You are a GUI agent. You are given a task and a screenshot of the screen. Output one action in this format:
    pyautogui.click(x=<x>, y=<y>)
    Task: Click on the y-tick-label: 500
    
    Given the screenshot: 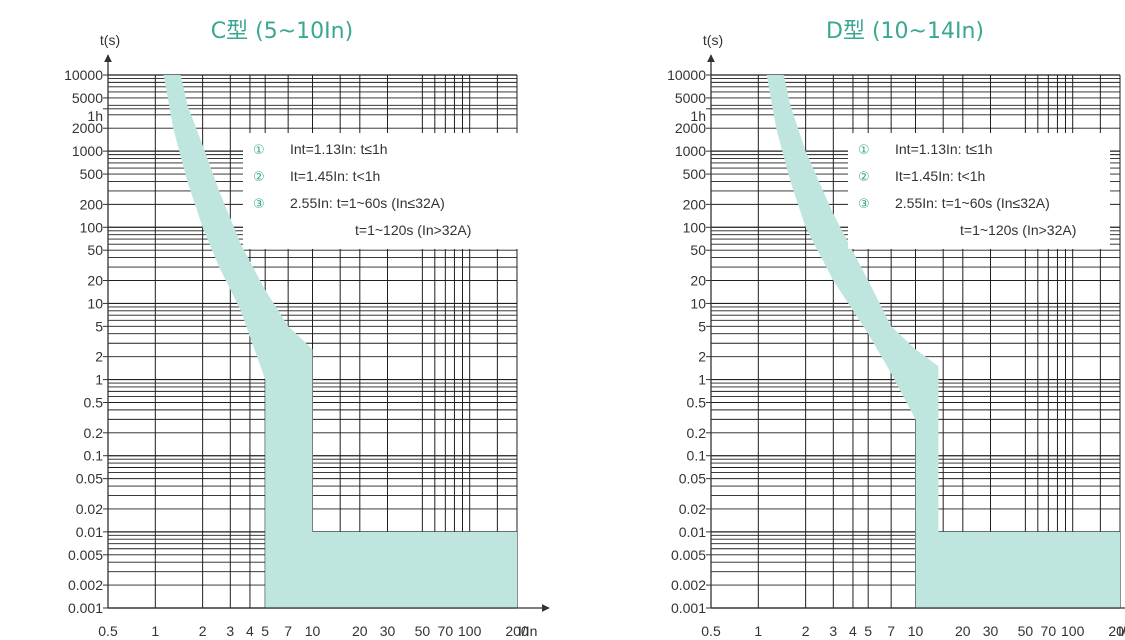 What is the action you would take?
    pyautogui.click(x=695, y=174)
    